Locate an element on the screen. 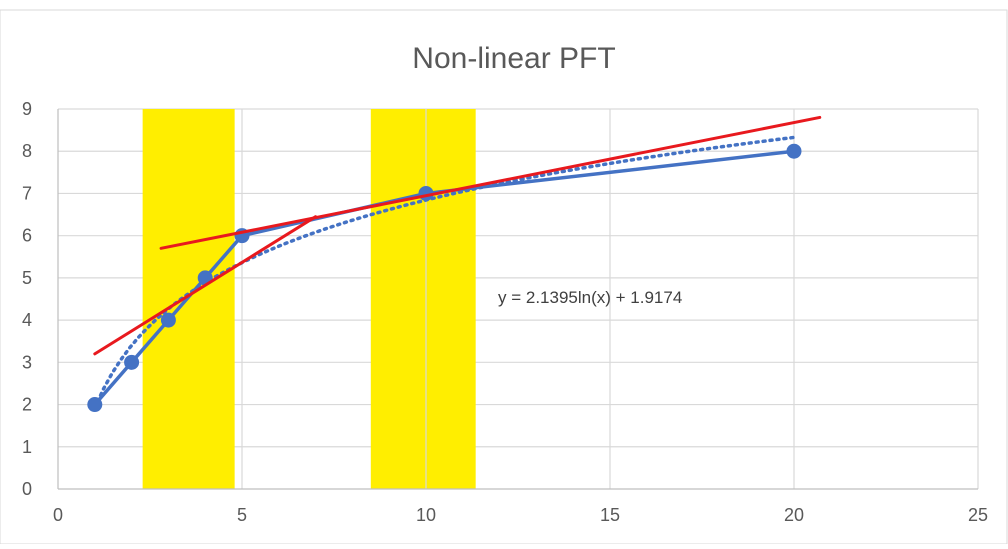 The image size is (1008, 549). y-tick-label: 2 is located at coordinates (27, 405).